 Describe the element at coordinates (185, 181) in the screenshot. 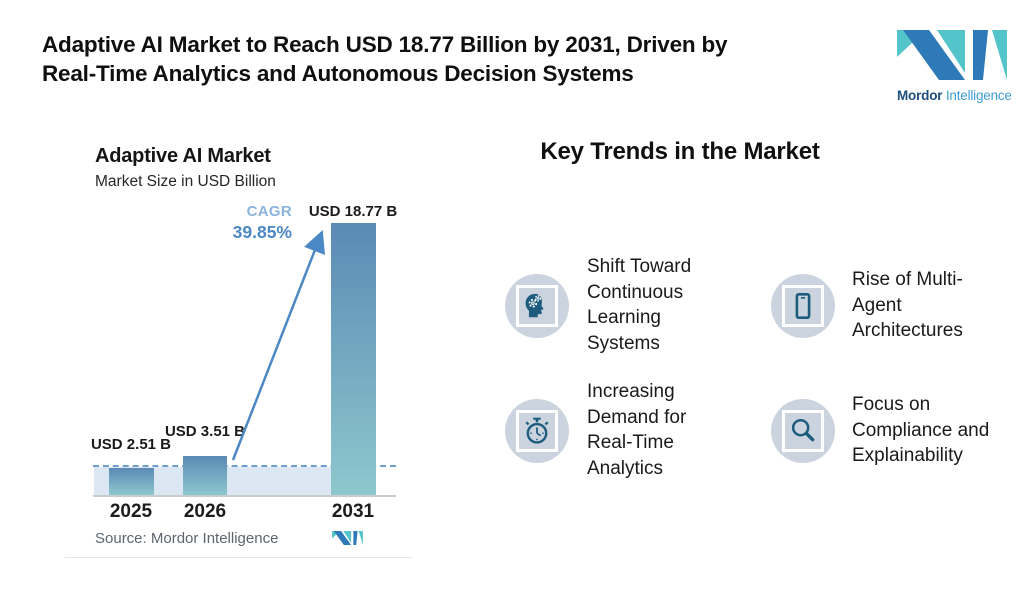

I see `chart-subtitle: Market Size in USD Billion` at that location.